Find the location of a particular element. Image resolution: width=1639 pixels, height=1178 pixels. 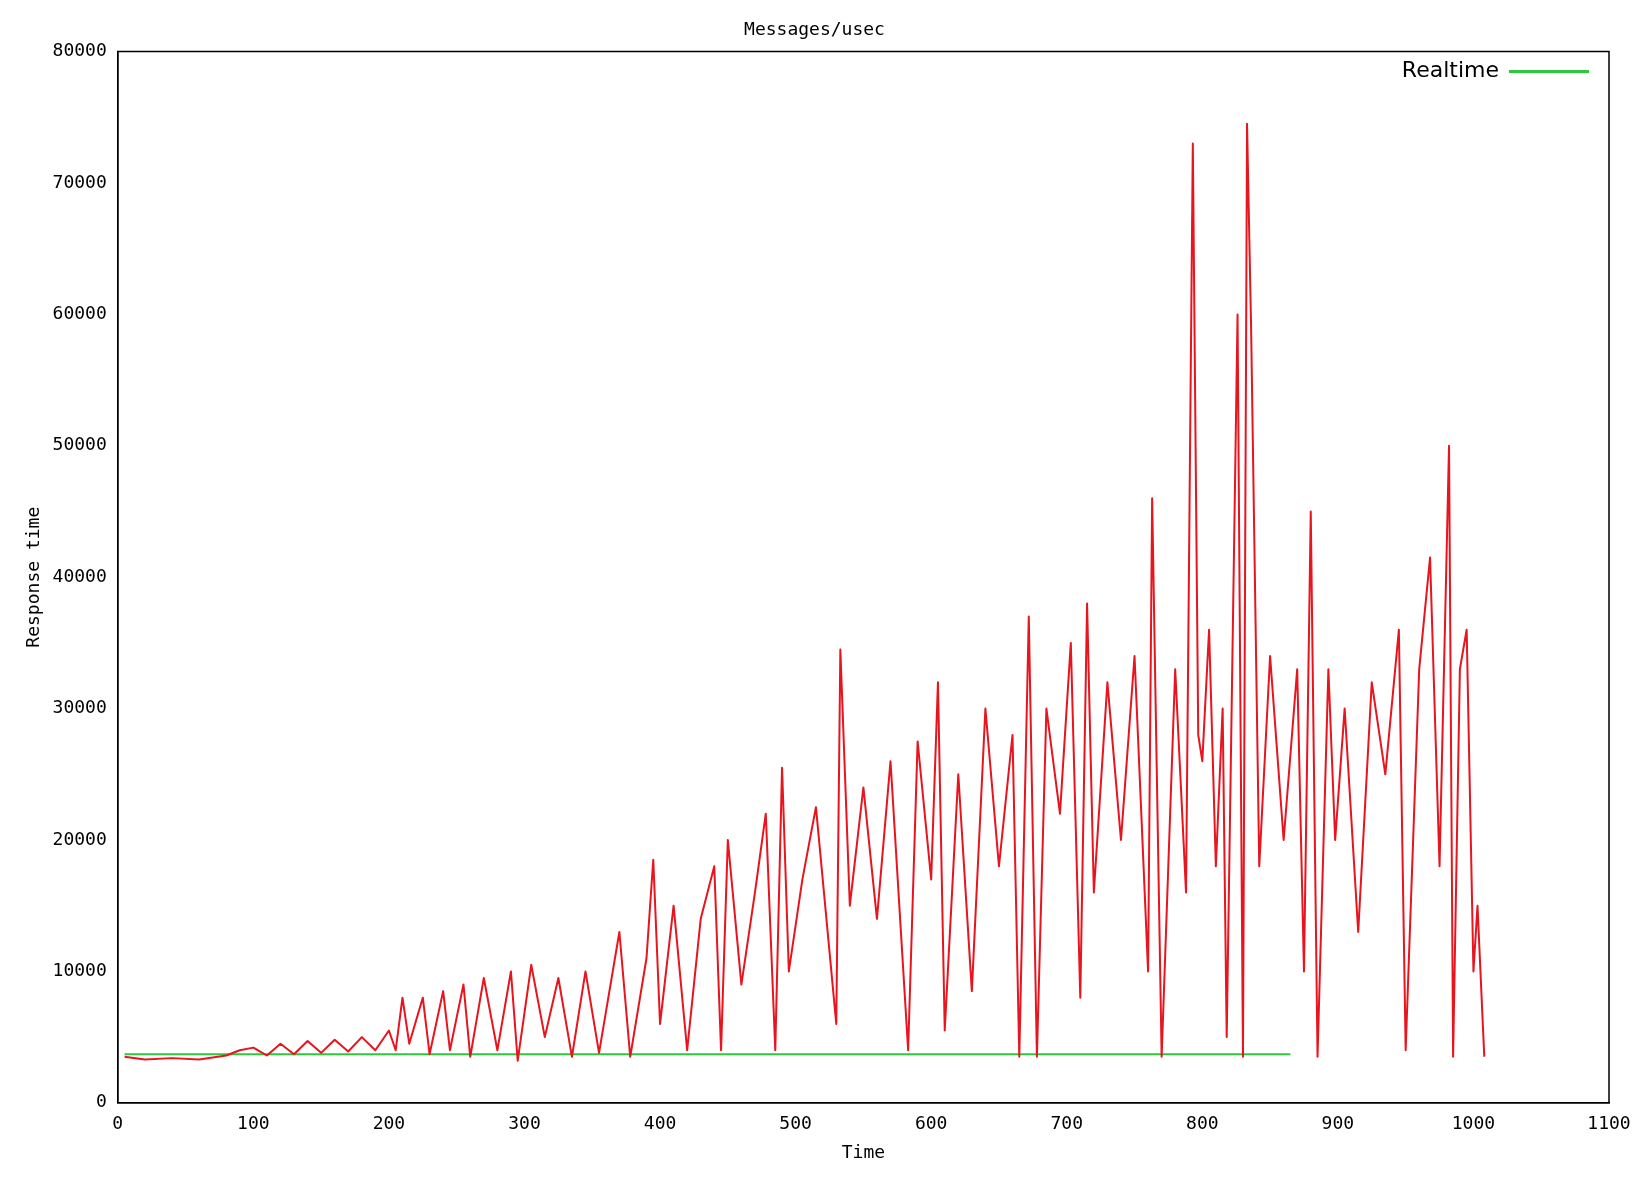

x-tick-label: 1000 is located at coordinates (1473, 1123).